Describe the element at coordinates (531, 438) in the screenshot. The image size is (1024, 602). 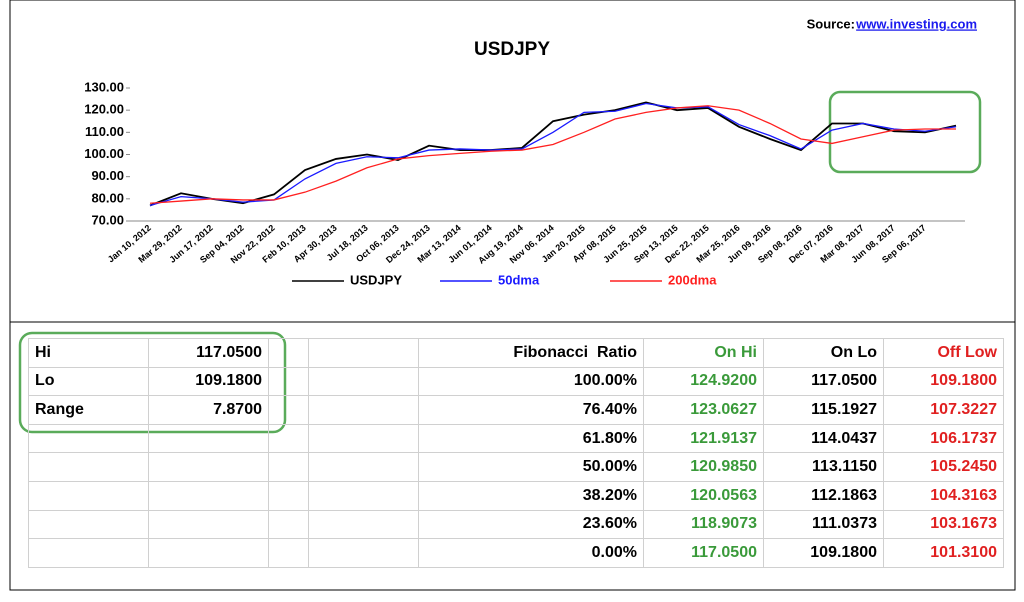
I see `table-cell: 61.80%` at that location.